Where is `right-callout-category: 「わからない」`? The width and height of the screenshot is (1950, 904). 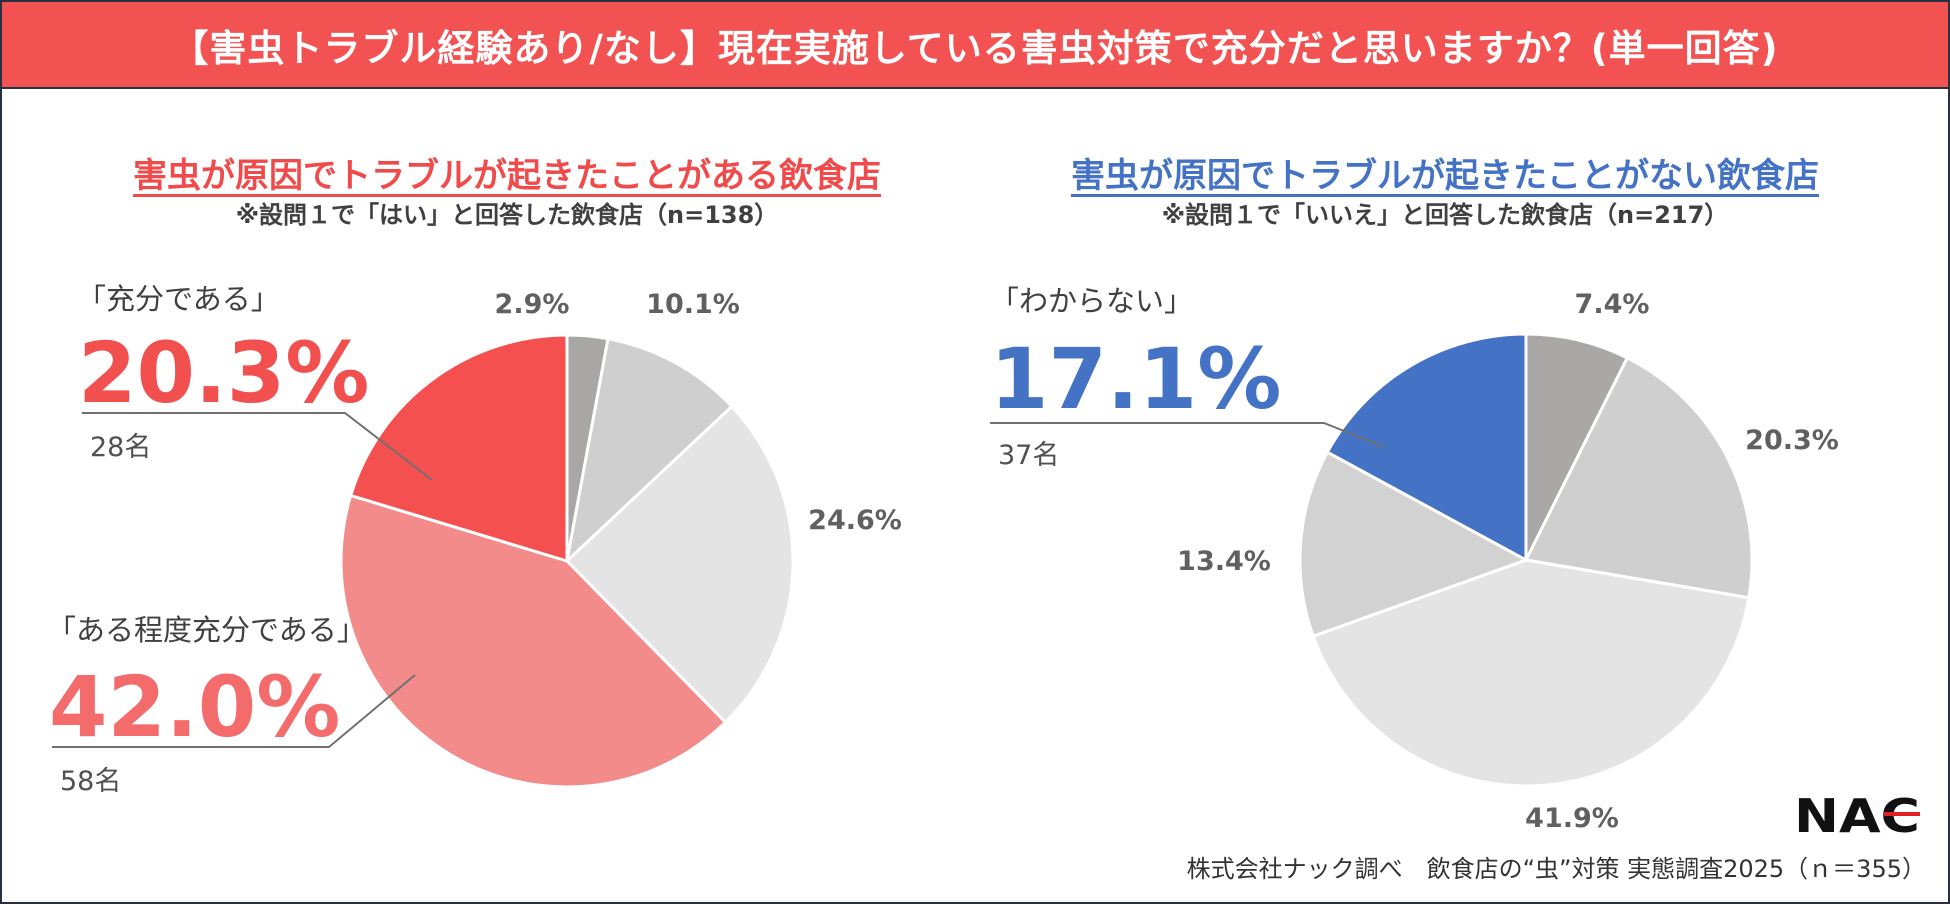
right-callout-category: 「わからない」 is located at coordinates (1091, 301).